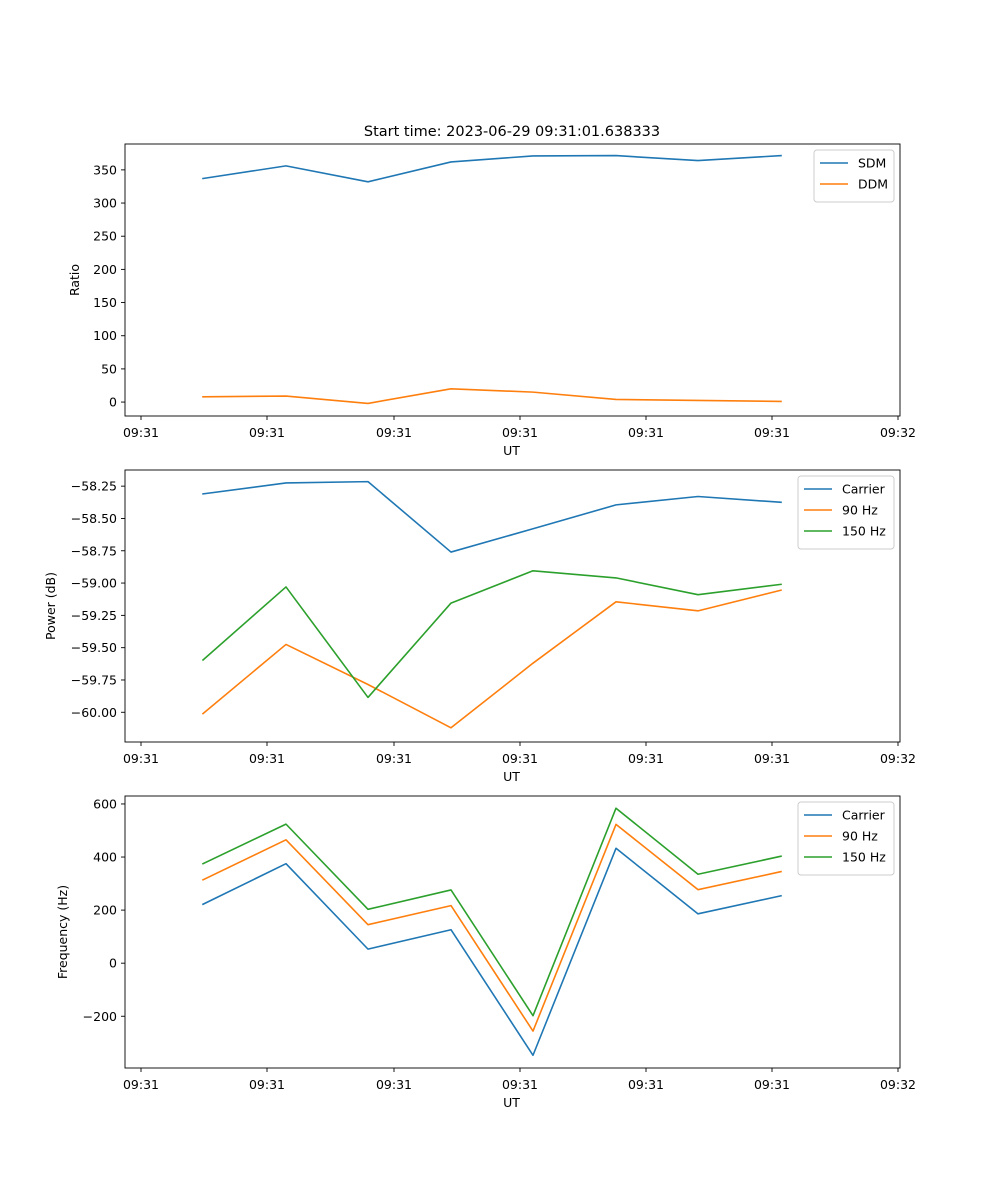 Image resolution: width=1000 pixels, height=1200 pixels. I want to click on y-tick-label: 250, so click(105, 236).